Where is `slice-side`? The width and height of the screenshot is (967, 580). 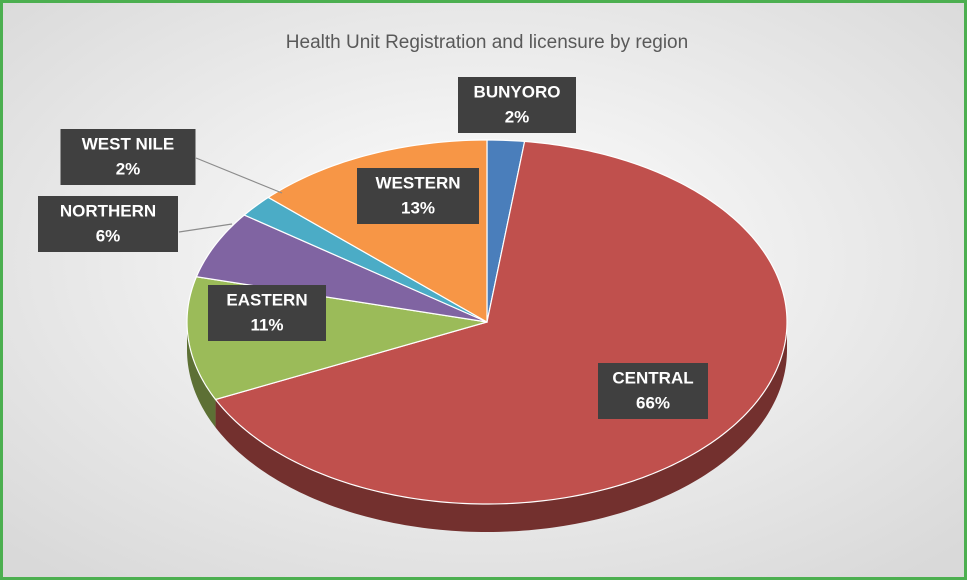 slice-side is located at coordinates (201, 375).